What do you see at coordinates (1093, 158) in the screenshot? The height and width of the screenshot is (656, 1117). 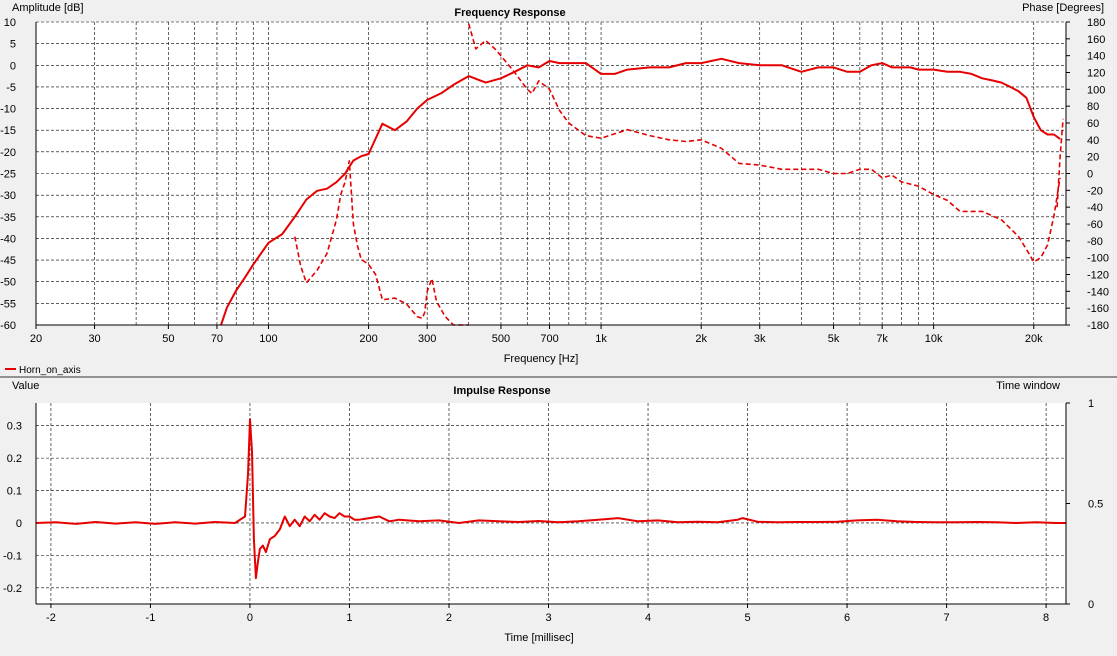 I see `frequency-y2-tick-label: 20` at bounding box center [1093, 158].